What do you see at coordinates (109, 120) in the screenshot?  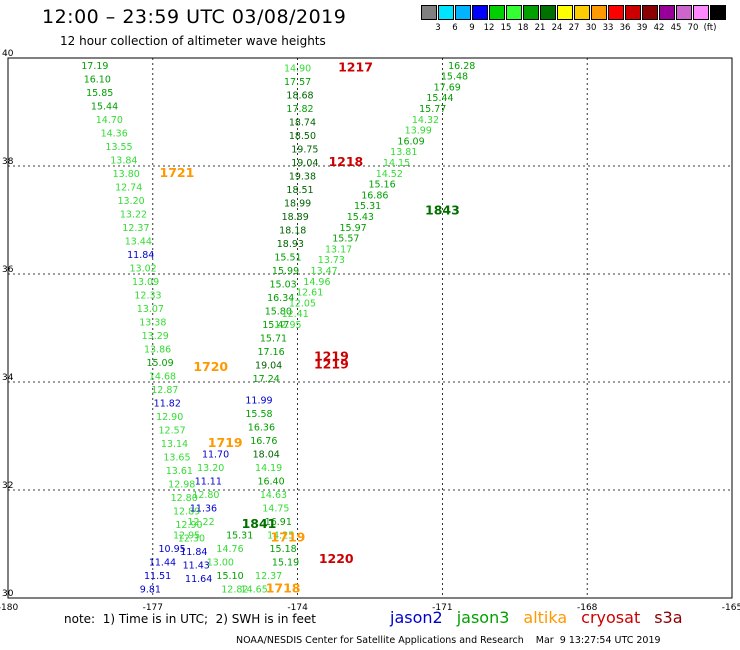 I see `wave-height-label: 14.70` at bounding box center [109, 120].